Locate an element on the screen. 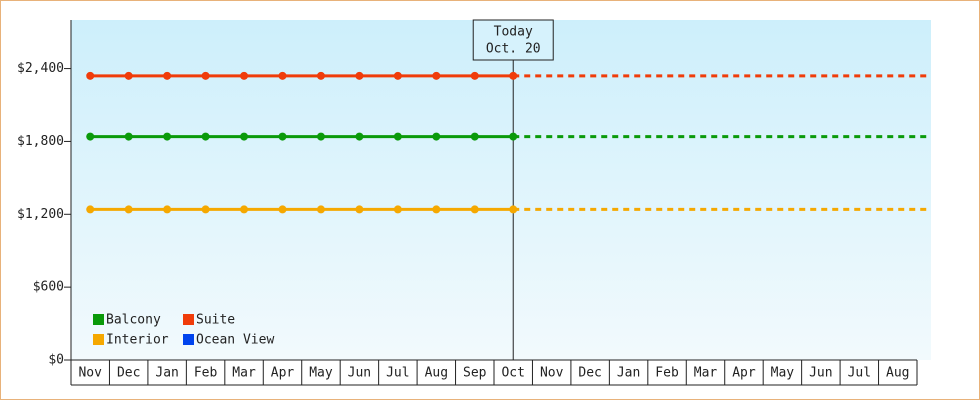 The image size is (980, 404). y-tick-label: $0 is located at coordinates (56, 360).